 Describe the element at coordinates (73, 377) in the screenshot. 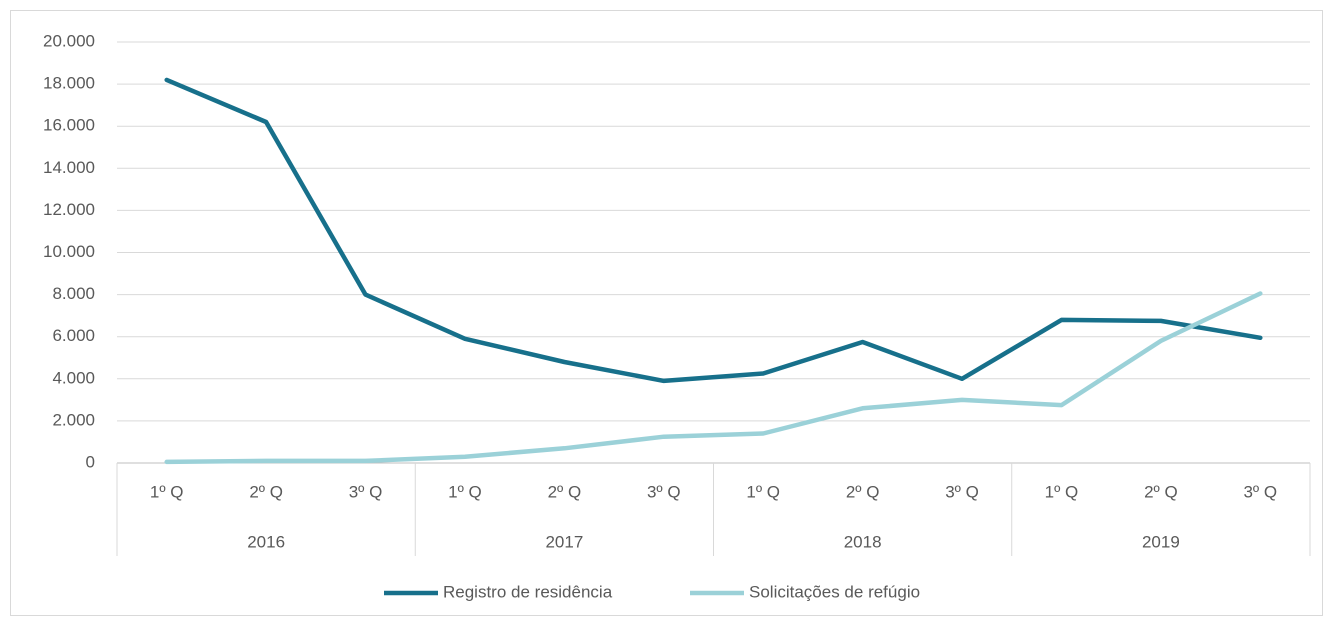

I see `y-tick-label: 4.000` at that location.